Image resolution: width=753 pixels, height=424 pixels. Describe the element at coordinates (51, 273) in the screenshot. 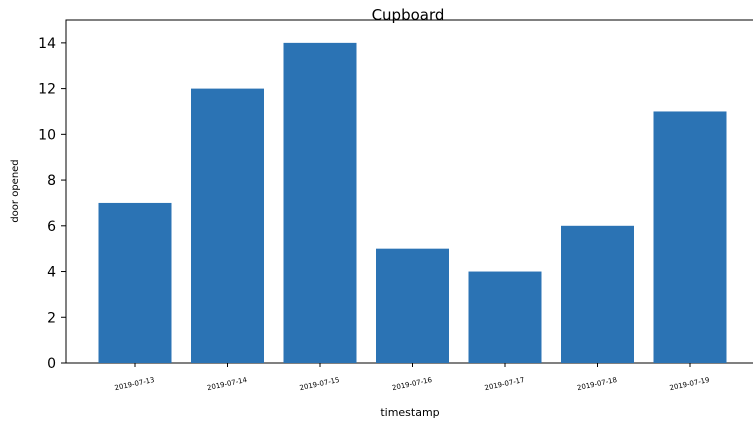

I see `y-tick-label: 4` at that location.